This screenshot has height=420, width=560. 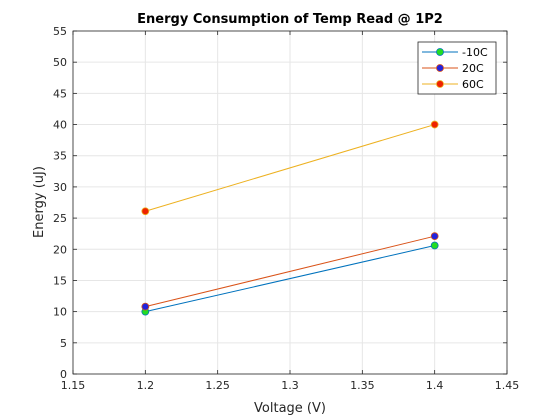 I want to click on y-tick-label: 10, so click(x=60, y=312).